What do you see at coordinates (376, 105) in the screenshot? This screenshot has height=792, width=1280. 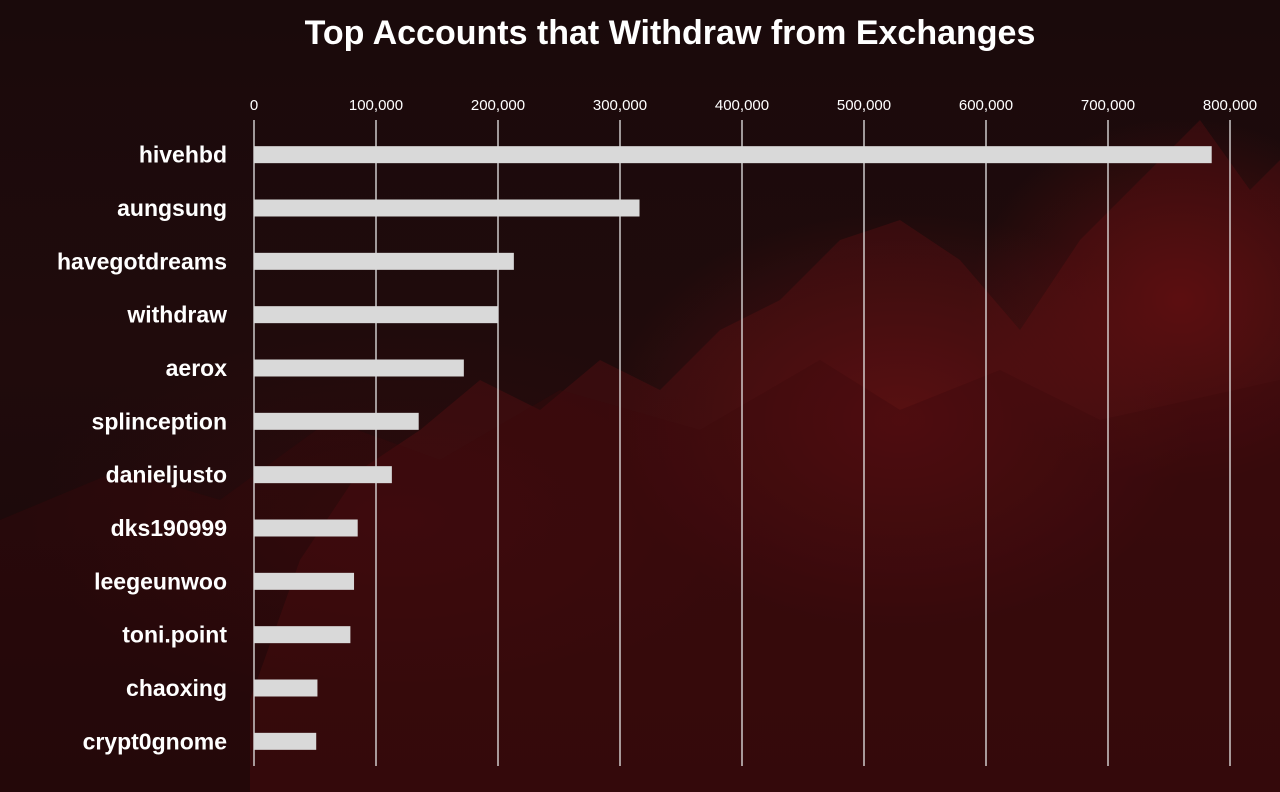 I see `x-tick-label: 100,000` at bounding box center [376, 105].